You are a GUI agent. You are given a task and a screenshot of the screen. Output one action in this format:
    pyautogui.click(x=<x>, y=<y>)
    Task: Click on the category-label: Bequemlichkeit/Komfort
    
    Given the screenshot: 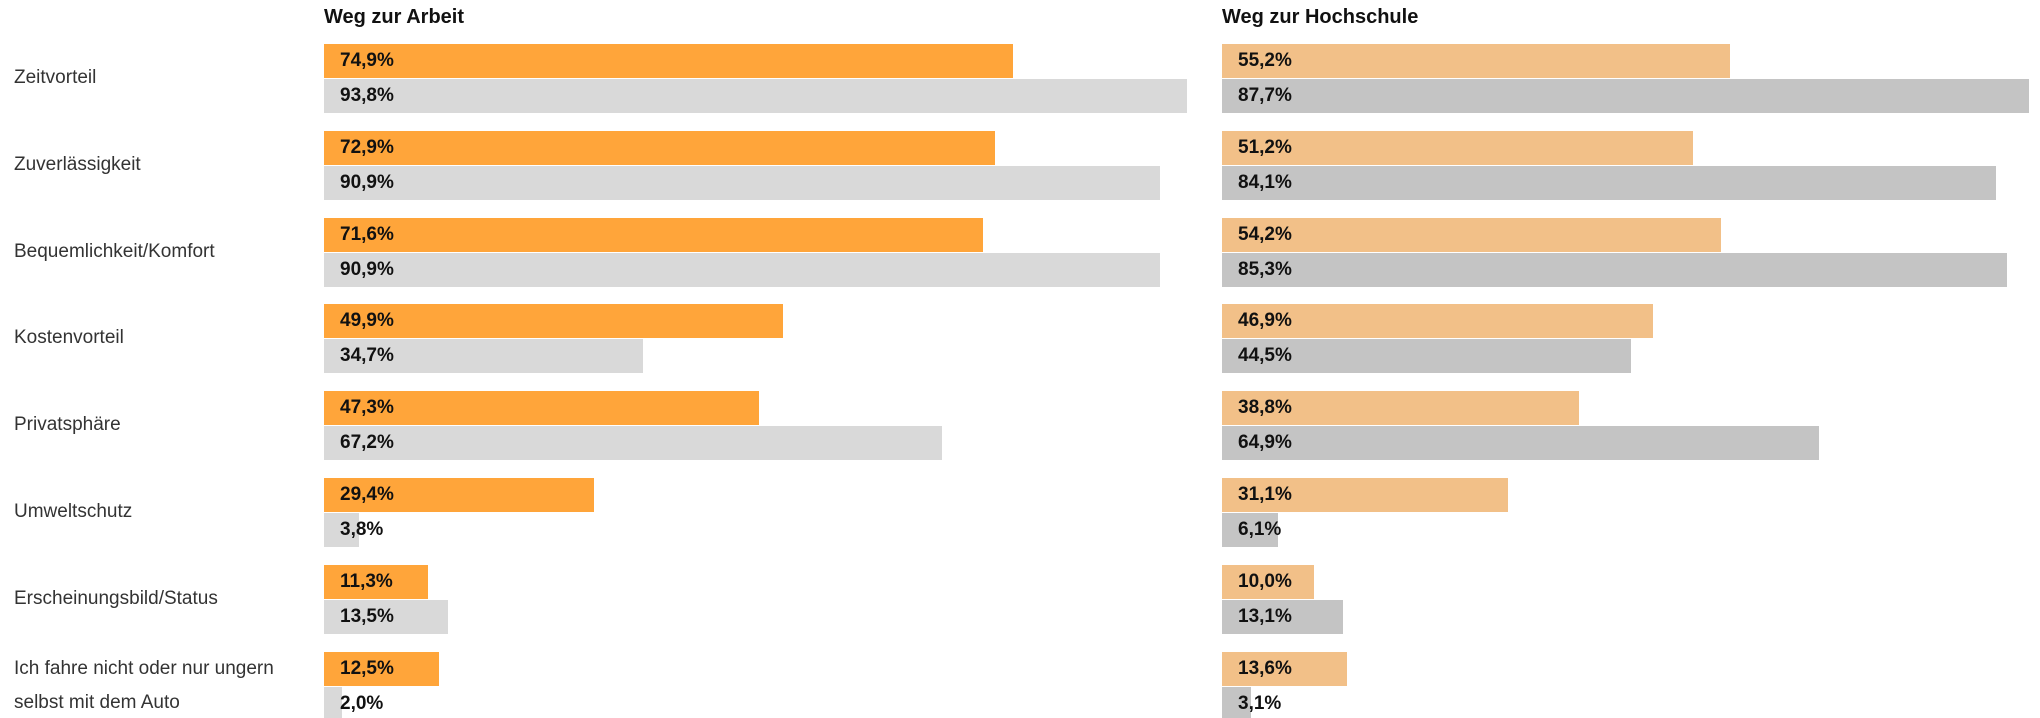 What is the action you would take?
    pyautogui.click(x=114, y=251)
    